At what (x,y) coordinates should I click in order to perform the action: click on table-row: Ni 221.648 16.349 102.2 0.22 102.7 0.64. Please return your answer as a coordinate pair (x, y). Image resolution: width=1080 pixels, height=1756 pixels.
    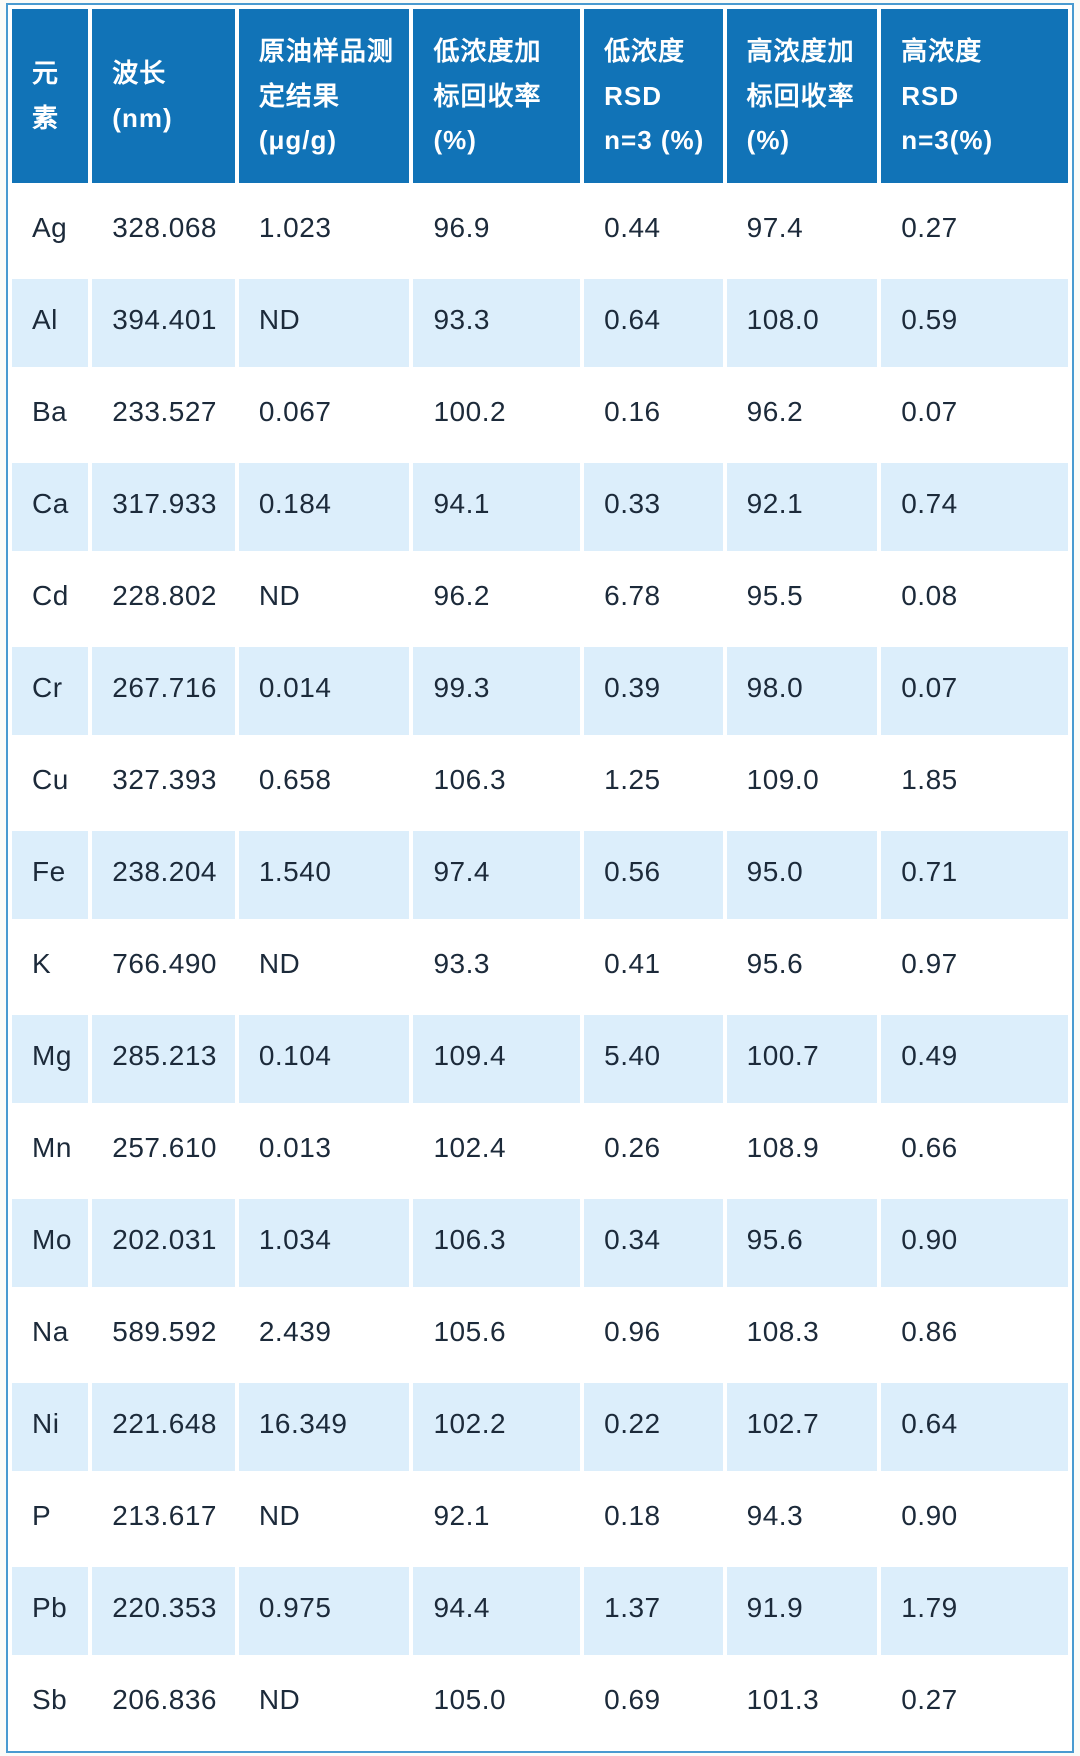
    Looking at the image, I should click on (540, 1427).